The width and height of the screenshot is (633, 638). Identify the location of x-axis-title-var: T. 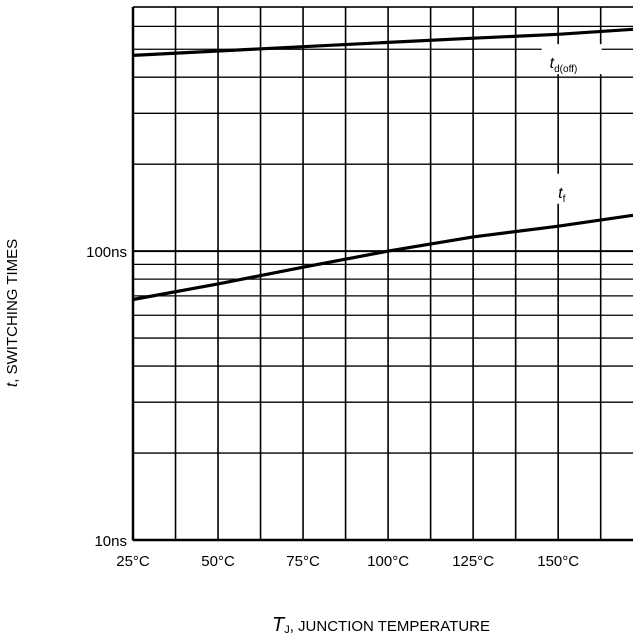
(279, 625).